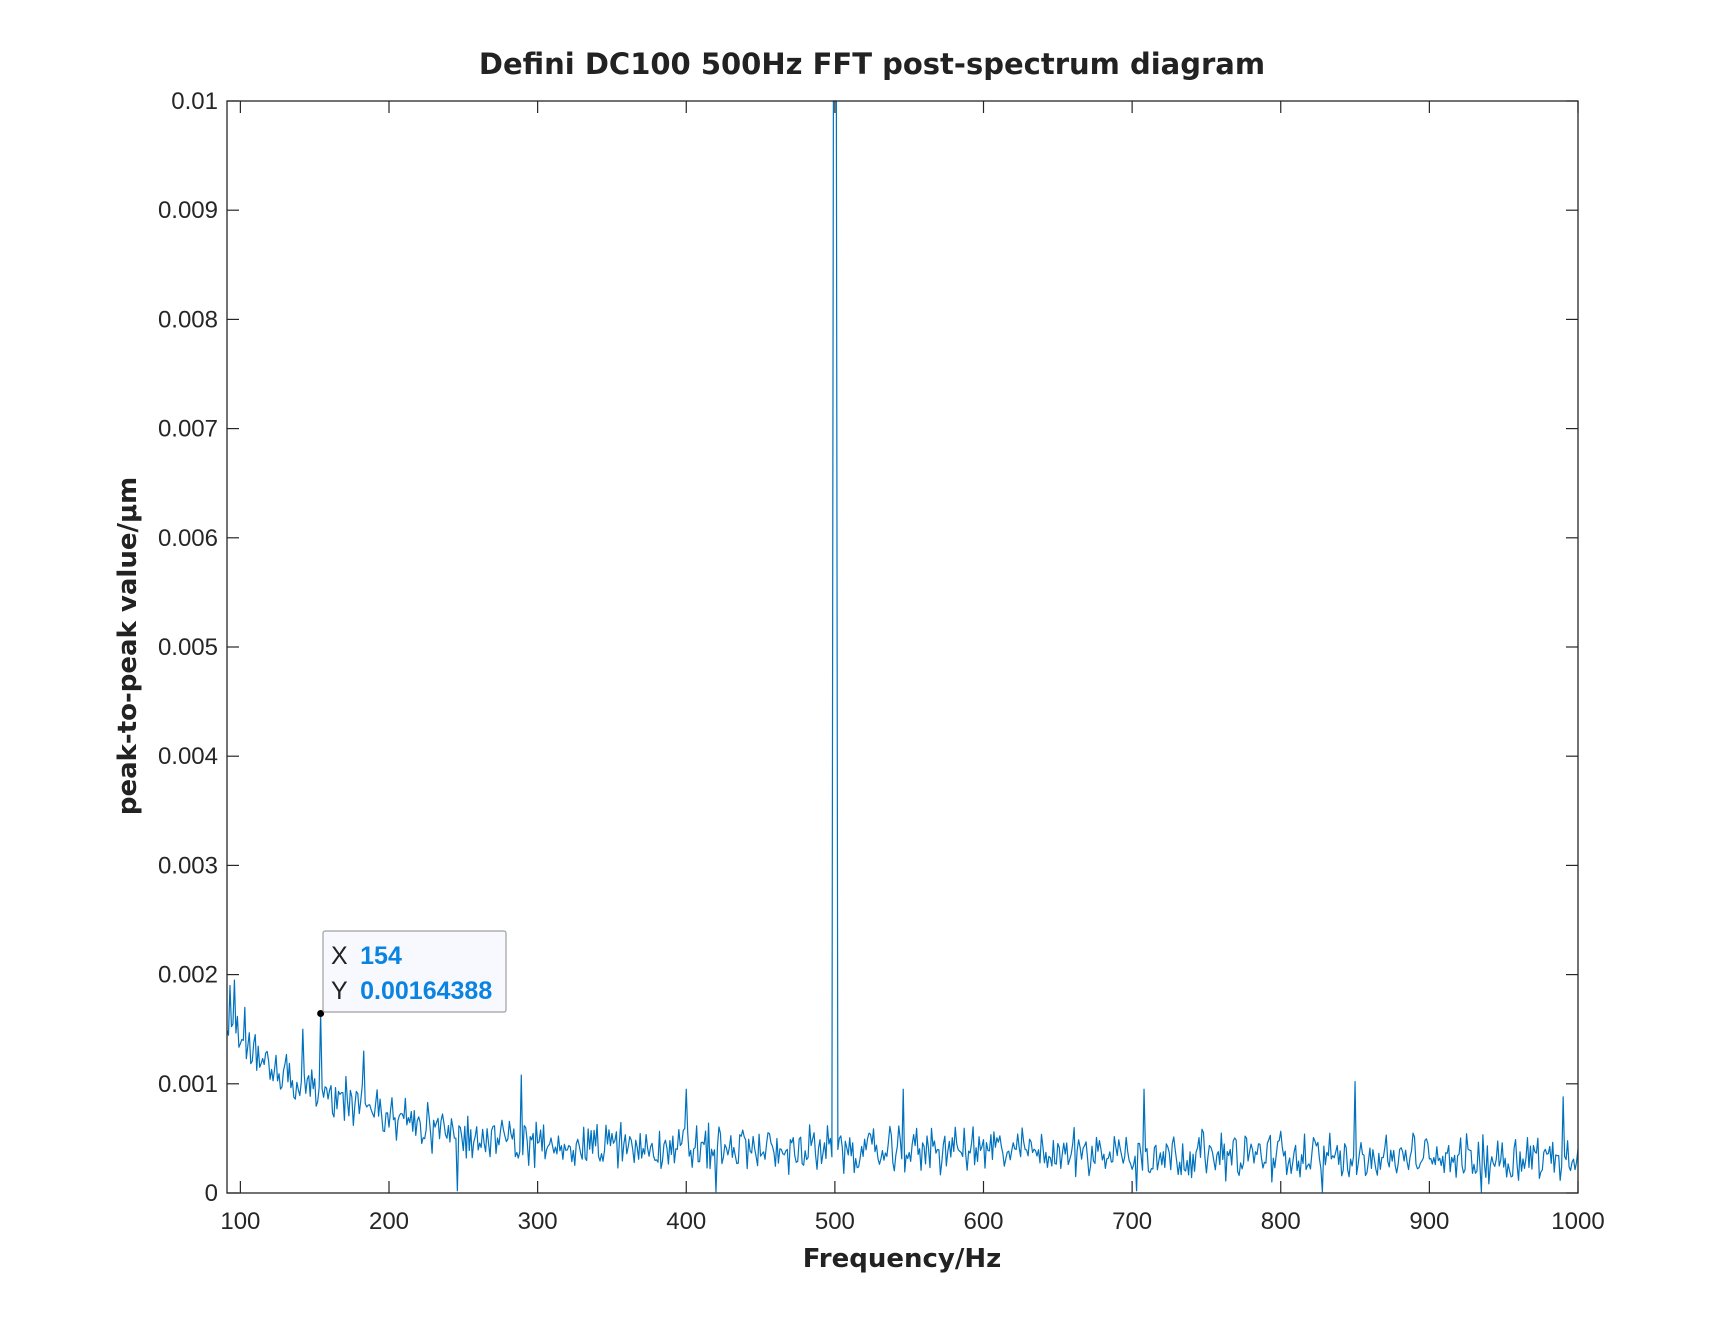  Describe the element at coordinates (1577, 1221) in the screenshot. I see `x-tick-label: 1000` at that location.